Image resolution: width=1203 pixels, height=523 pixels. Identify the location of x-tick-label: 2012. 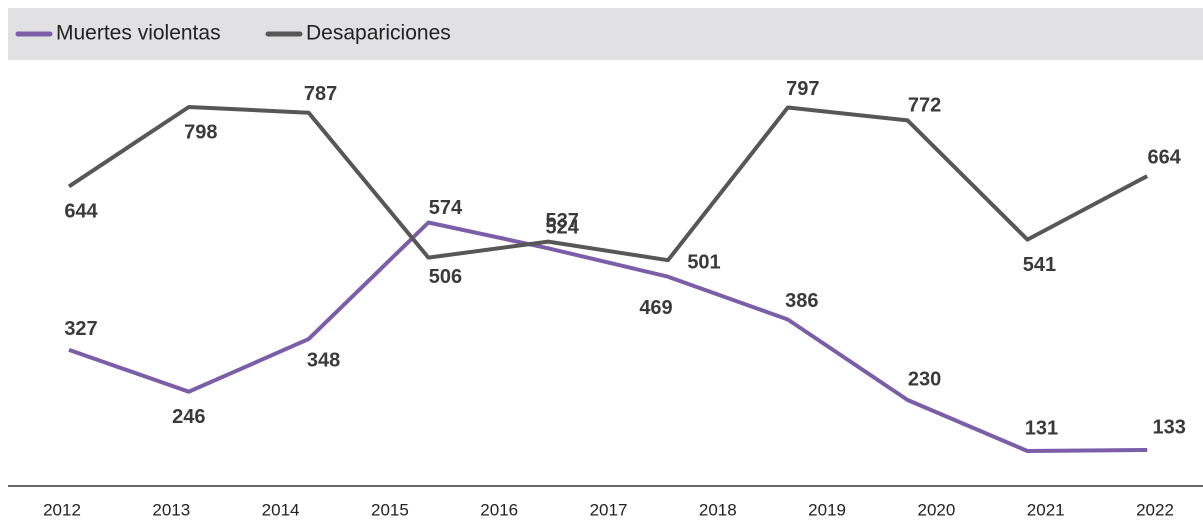
(62, 509).